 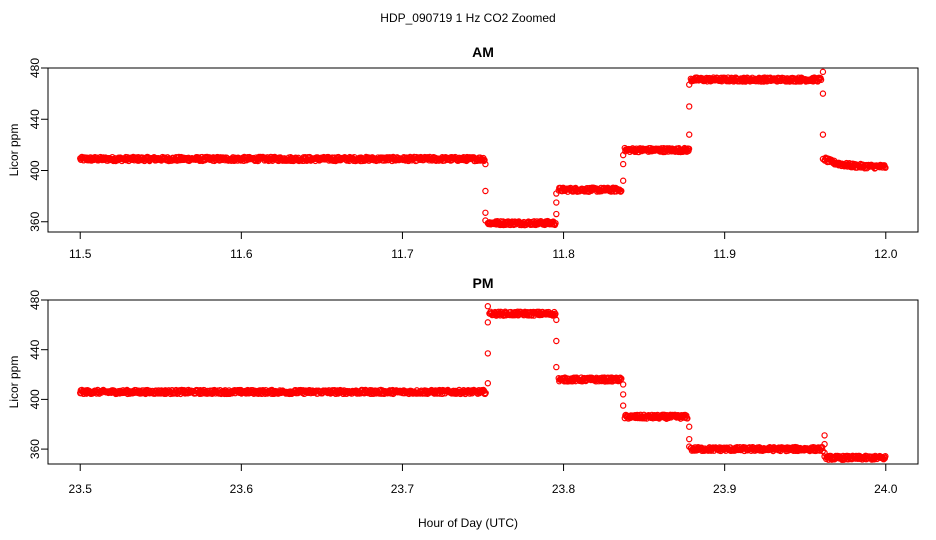 I want to click on x-tick-label: 23.9, so click(x=725, y=489).